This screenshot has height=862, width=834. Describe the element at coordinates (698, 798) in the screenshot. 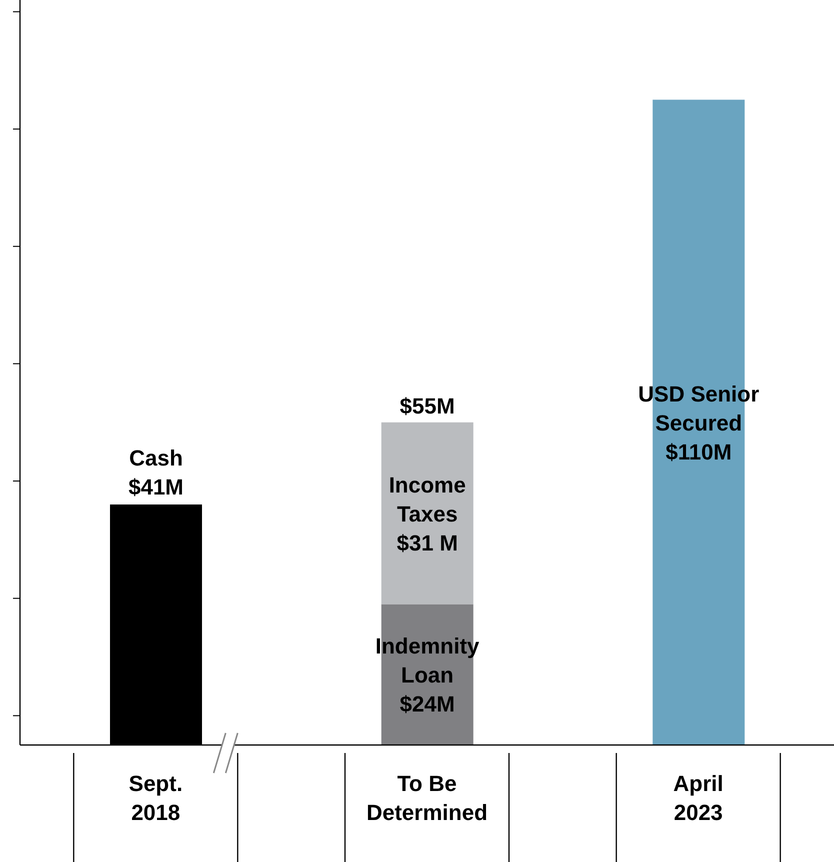

I see `x-tick-label: April 2023` at that location.